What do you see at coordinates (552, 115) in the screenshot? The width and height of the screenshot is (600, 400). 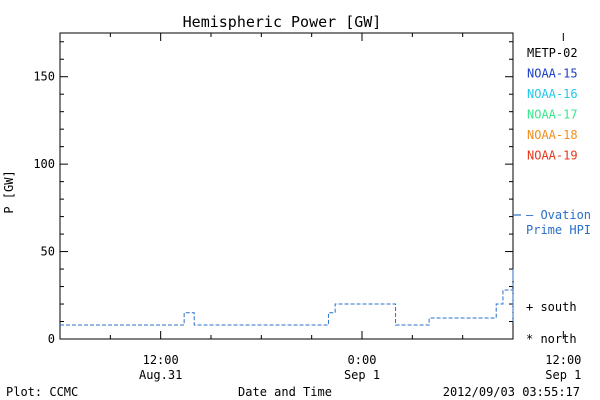 I see `legend-entry: NOAA-17` at bounding box center [552, 115].